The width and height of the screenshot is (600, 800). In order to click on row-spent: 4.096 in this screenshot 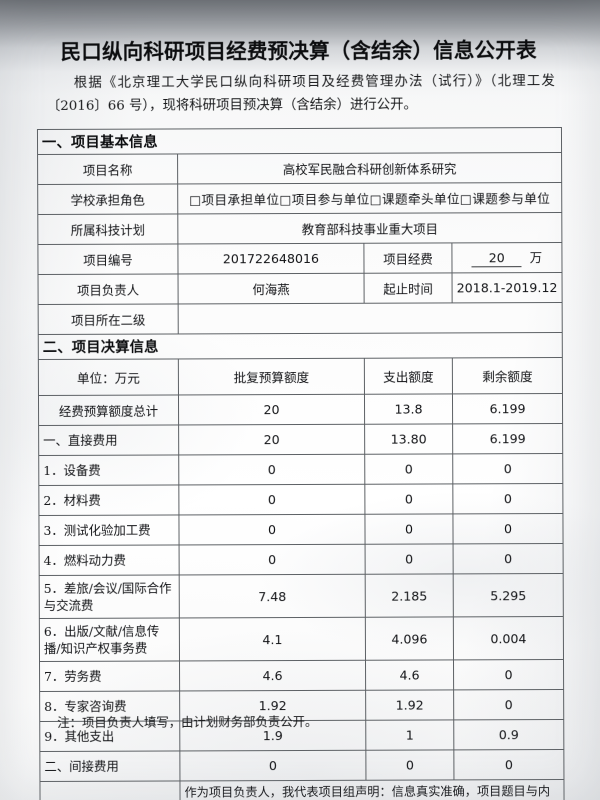, I will do `click(409, 638)`.